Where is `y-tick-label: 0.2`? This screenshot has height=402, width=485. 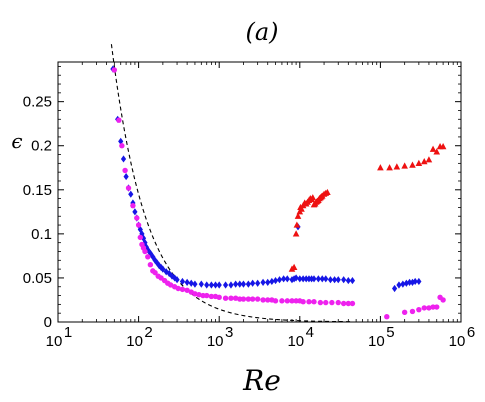 y-tick-label: 0.2 is located at coordinates (41, 146).